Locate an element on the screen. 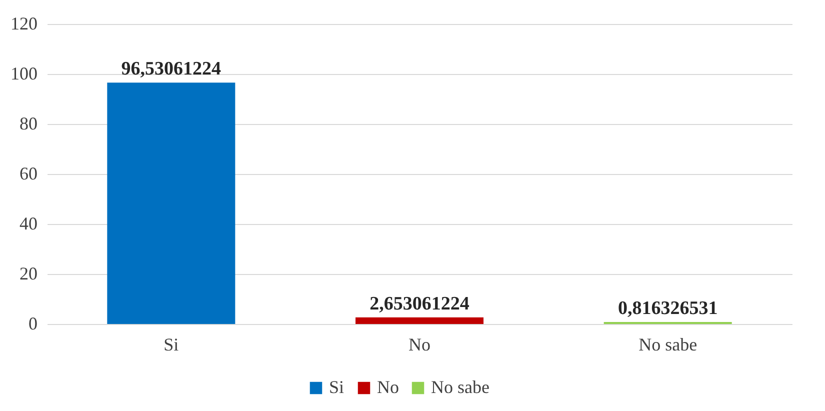  legend-label: Si is located at coordinates (336, 387).